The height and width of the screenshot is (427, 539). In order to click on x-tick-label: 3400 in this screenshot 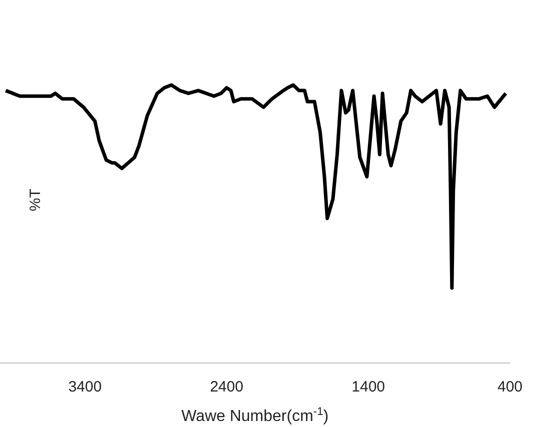, I will do `click(85, 387)`.